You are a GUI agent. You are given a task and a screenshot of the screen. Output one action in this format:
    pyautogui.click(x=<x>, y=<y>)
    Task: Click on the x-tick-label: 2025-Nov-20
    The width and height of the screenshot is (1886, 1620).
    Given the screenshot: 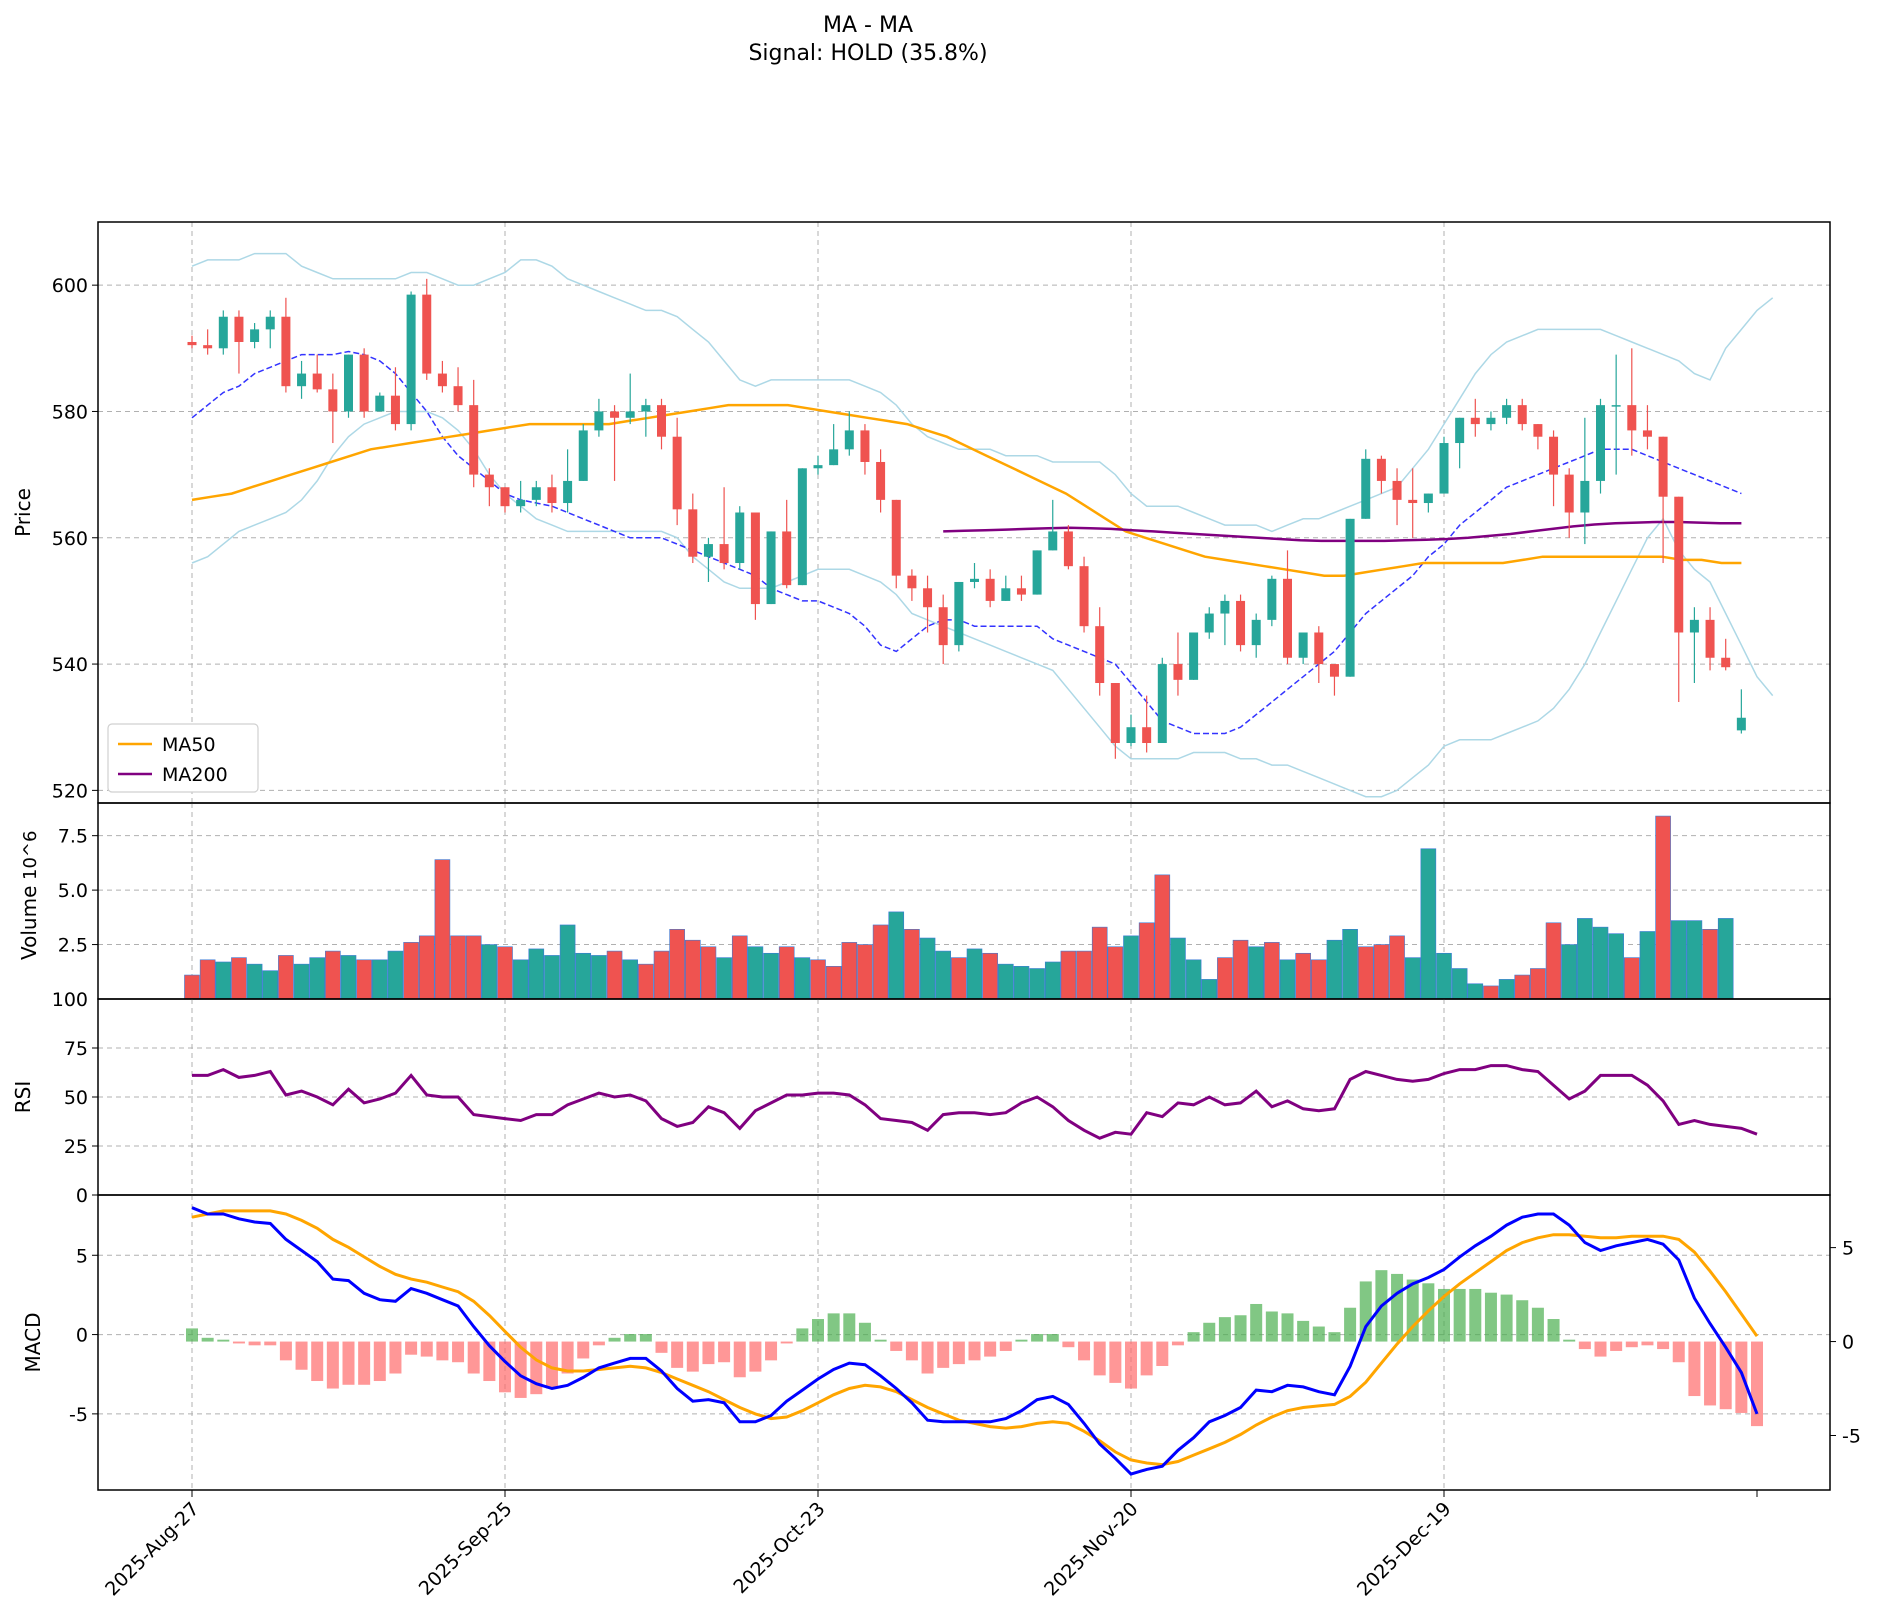 What is the action you would take?
    pyautogui.click(x=1091, y=1549)
    